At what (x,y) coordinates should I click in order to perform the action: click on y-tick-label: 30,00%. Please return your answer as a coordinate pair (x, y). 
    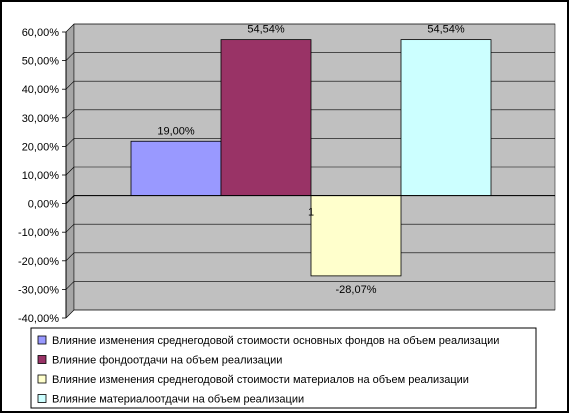
    Looking at the image, I should click on (41, 119).